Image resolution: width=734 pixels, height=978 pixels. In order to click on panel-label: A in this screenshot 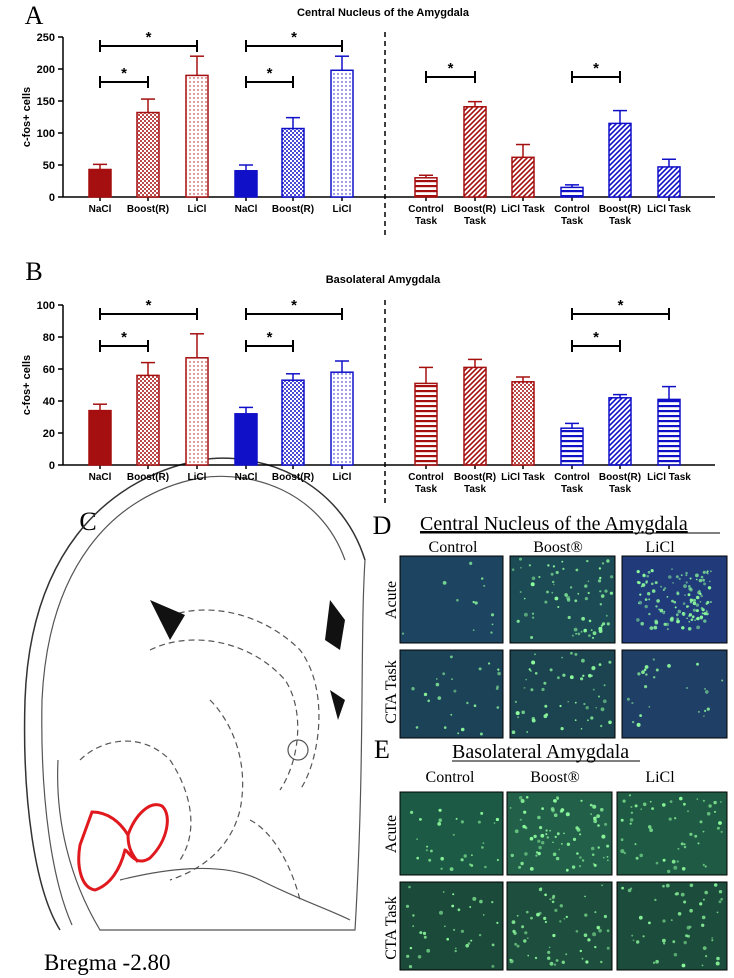, I will do `click(34, 15)`.